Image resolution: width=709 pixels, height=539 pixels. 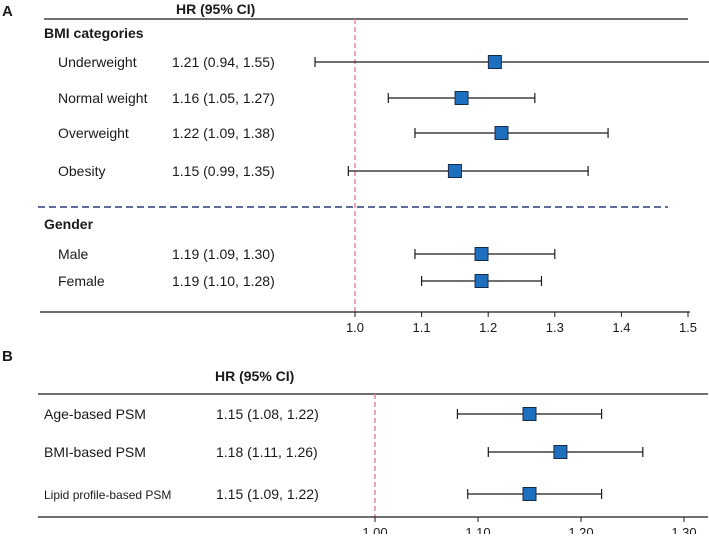 What do you see at coordinates (69, 224) in the screenshot?
I see `group-title: Gender` at bounding box center [69, 224].